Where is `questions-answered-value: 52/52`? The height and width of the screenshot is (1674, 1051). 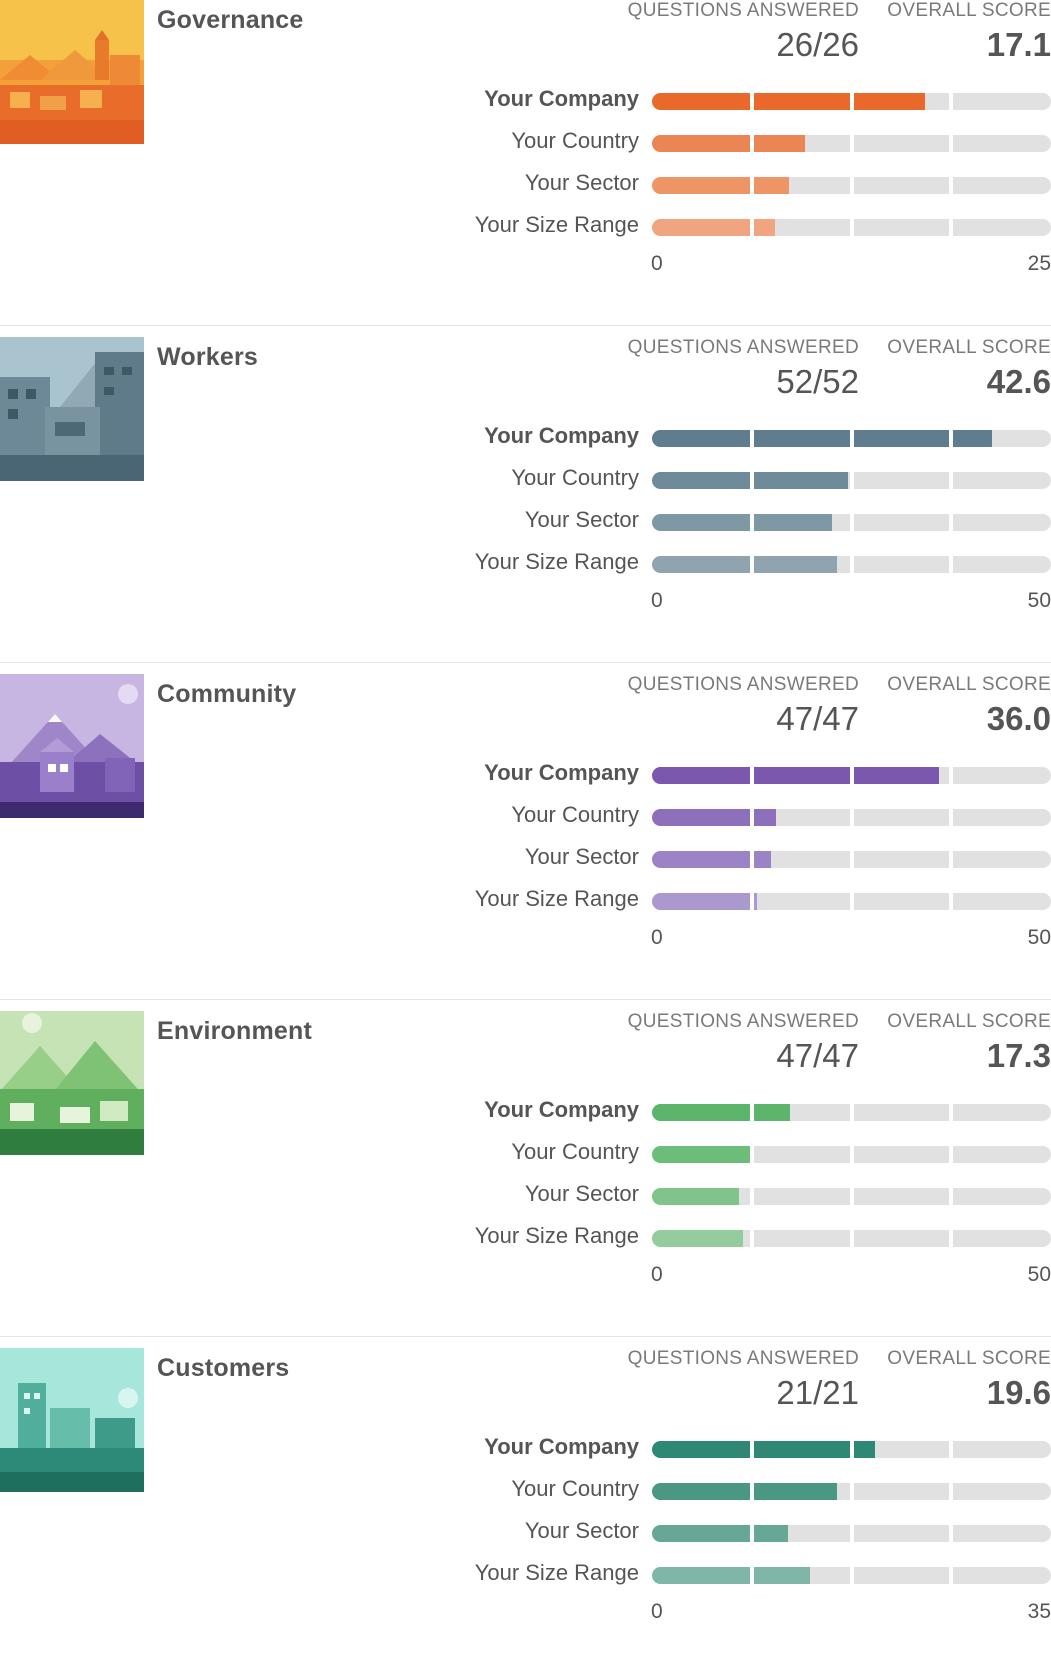
questions-answered-value: 52/52 is located at coordinates (817, 381).